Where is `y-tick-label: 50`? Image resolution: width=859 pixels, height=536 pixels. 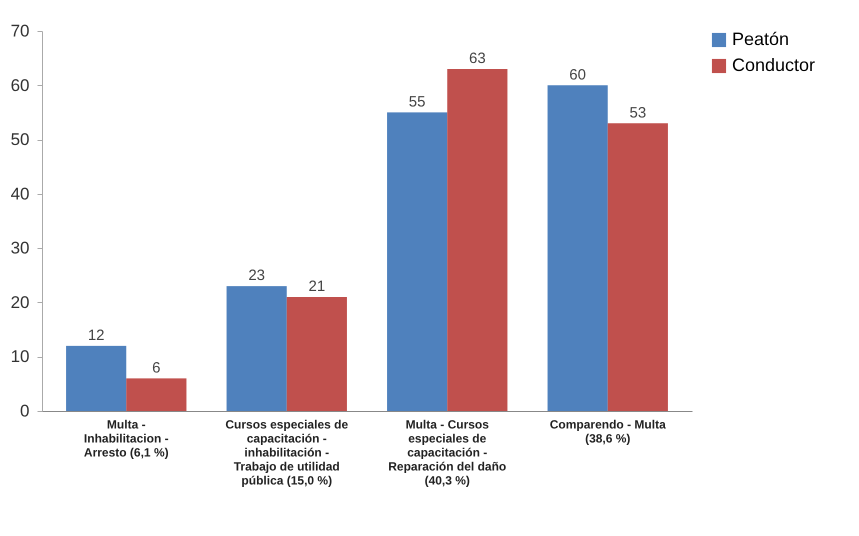 y-tick-label: 50 is located at coordinates (20, 140).